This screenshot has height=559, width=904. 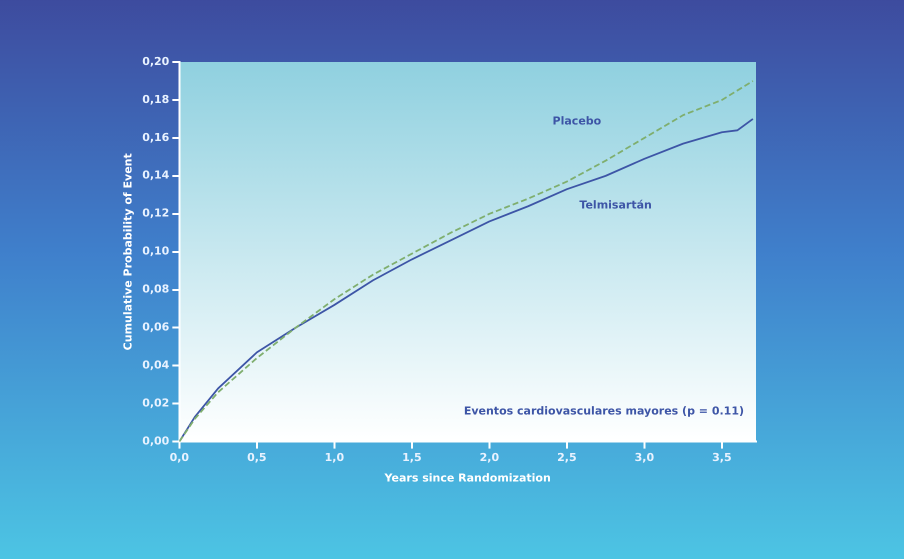 What do you see at coordinates (156, 403) in the screenshot?
I see `y-tick-label: 0,02` at bounding box center [156, 403].